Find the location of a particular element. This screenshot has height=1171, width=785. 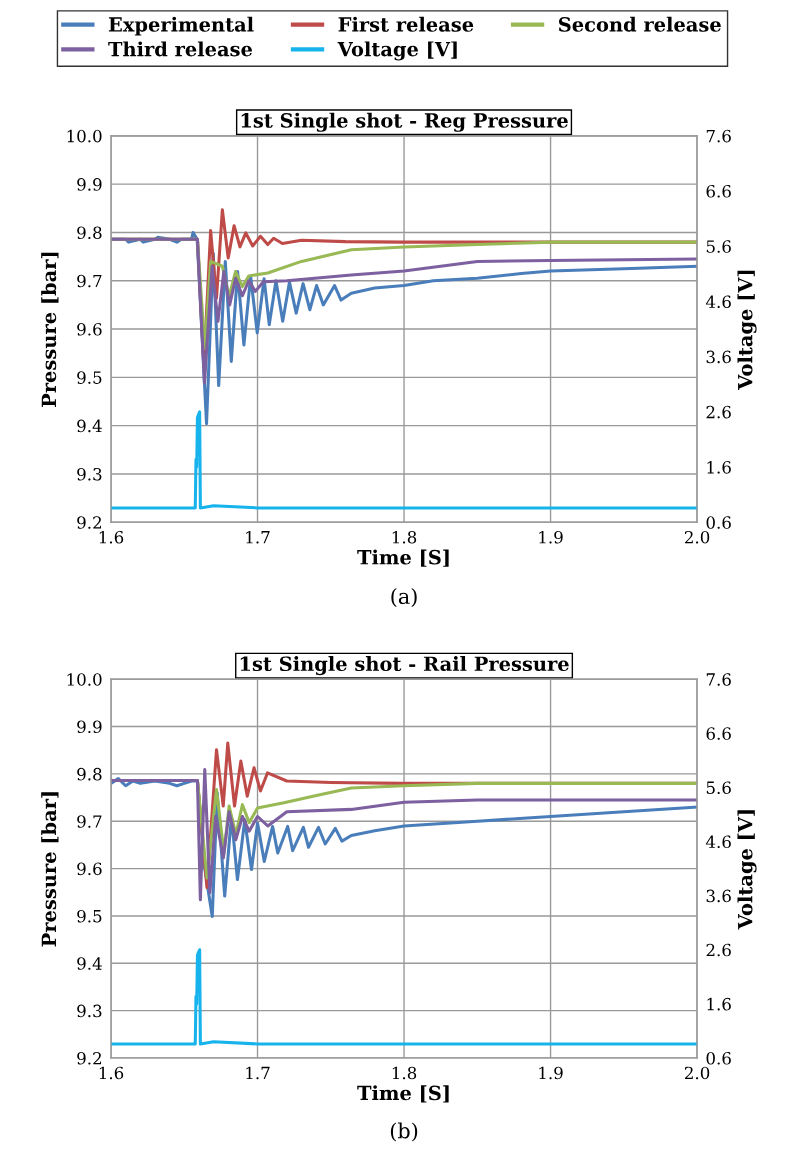

chart-title: 1st Single shot - Reg Pressure is located at coordinates (404, 122).